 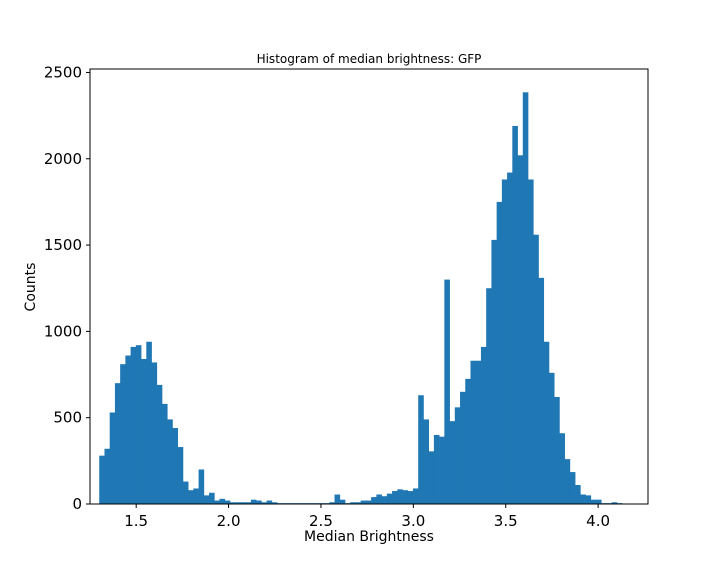 What do you see at coordinates (63, 331) in the screenshot?
I see `y-tick-label: 1000` at bounding box center [63, 331].